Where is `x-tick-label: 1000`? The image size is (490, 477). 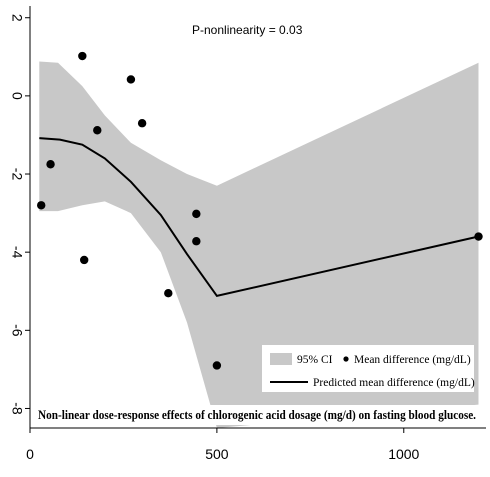 x-tick-label: 1000 is located at coordinates (403, 454).